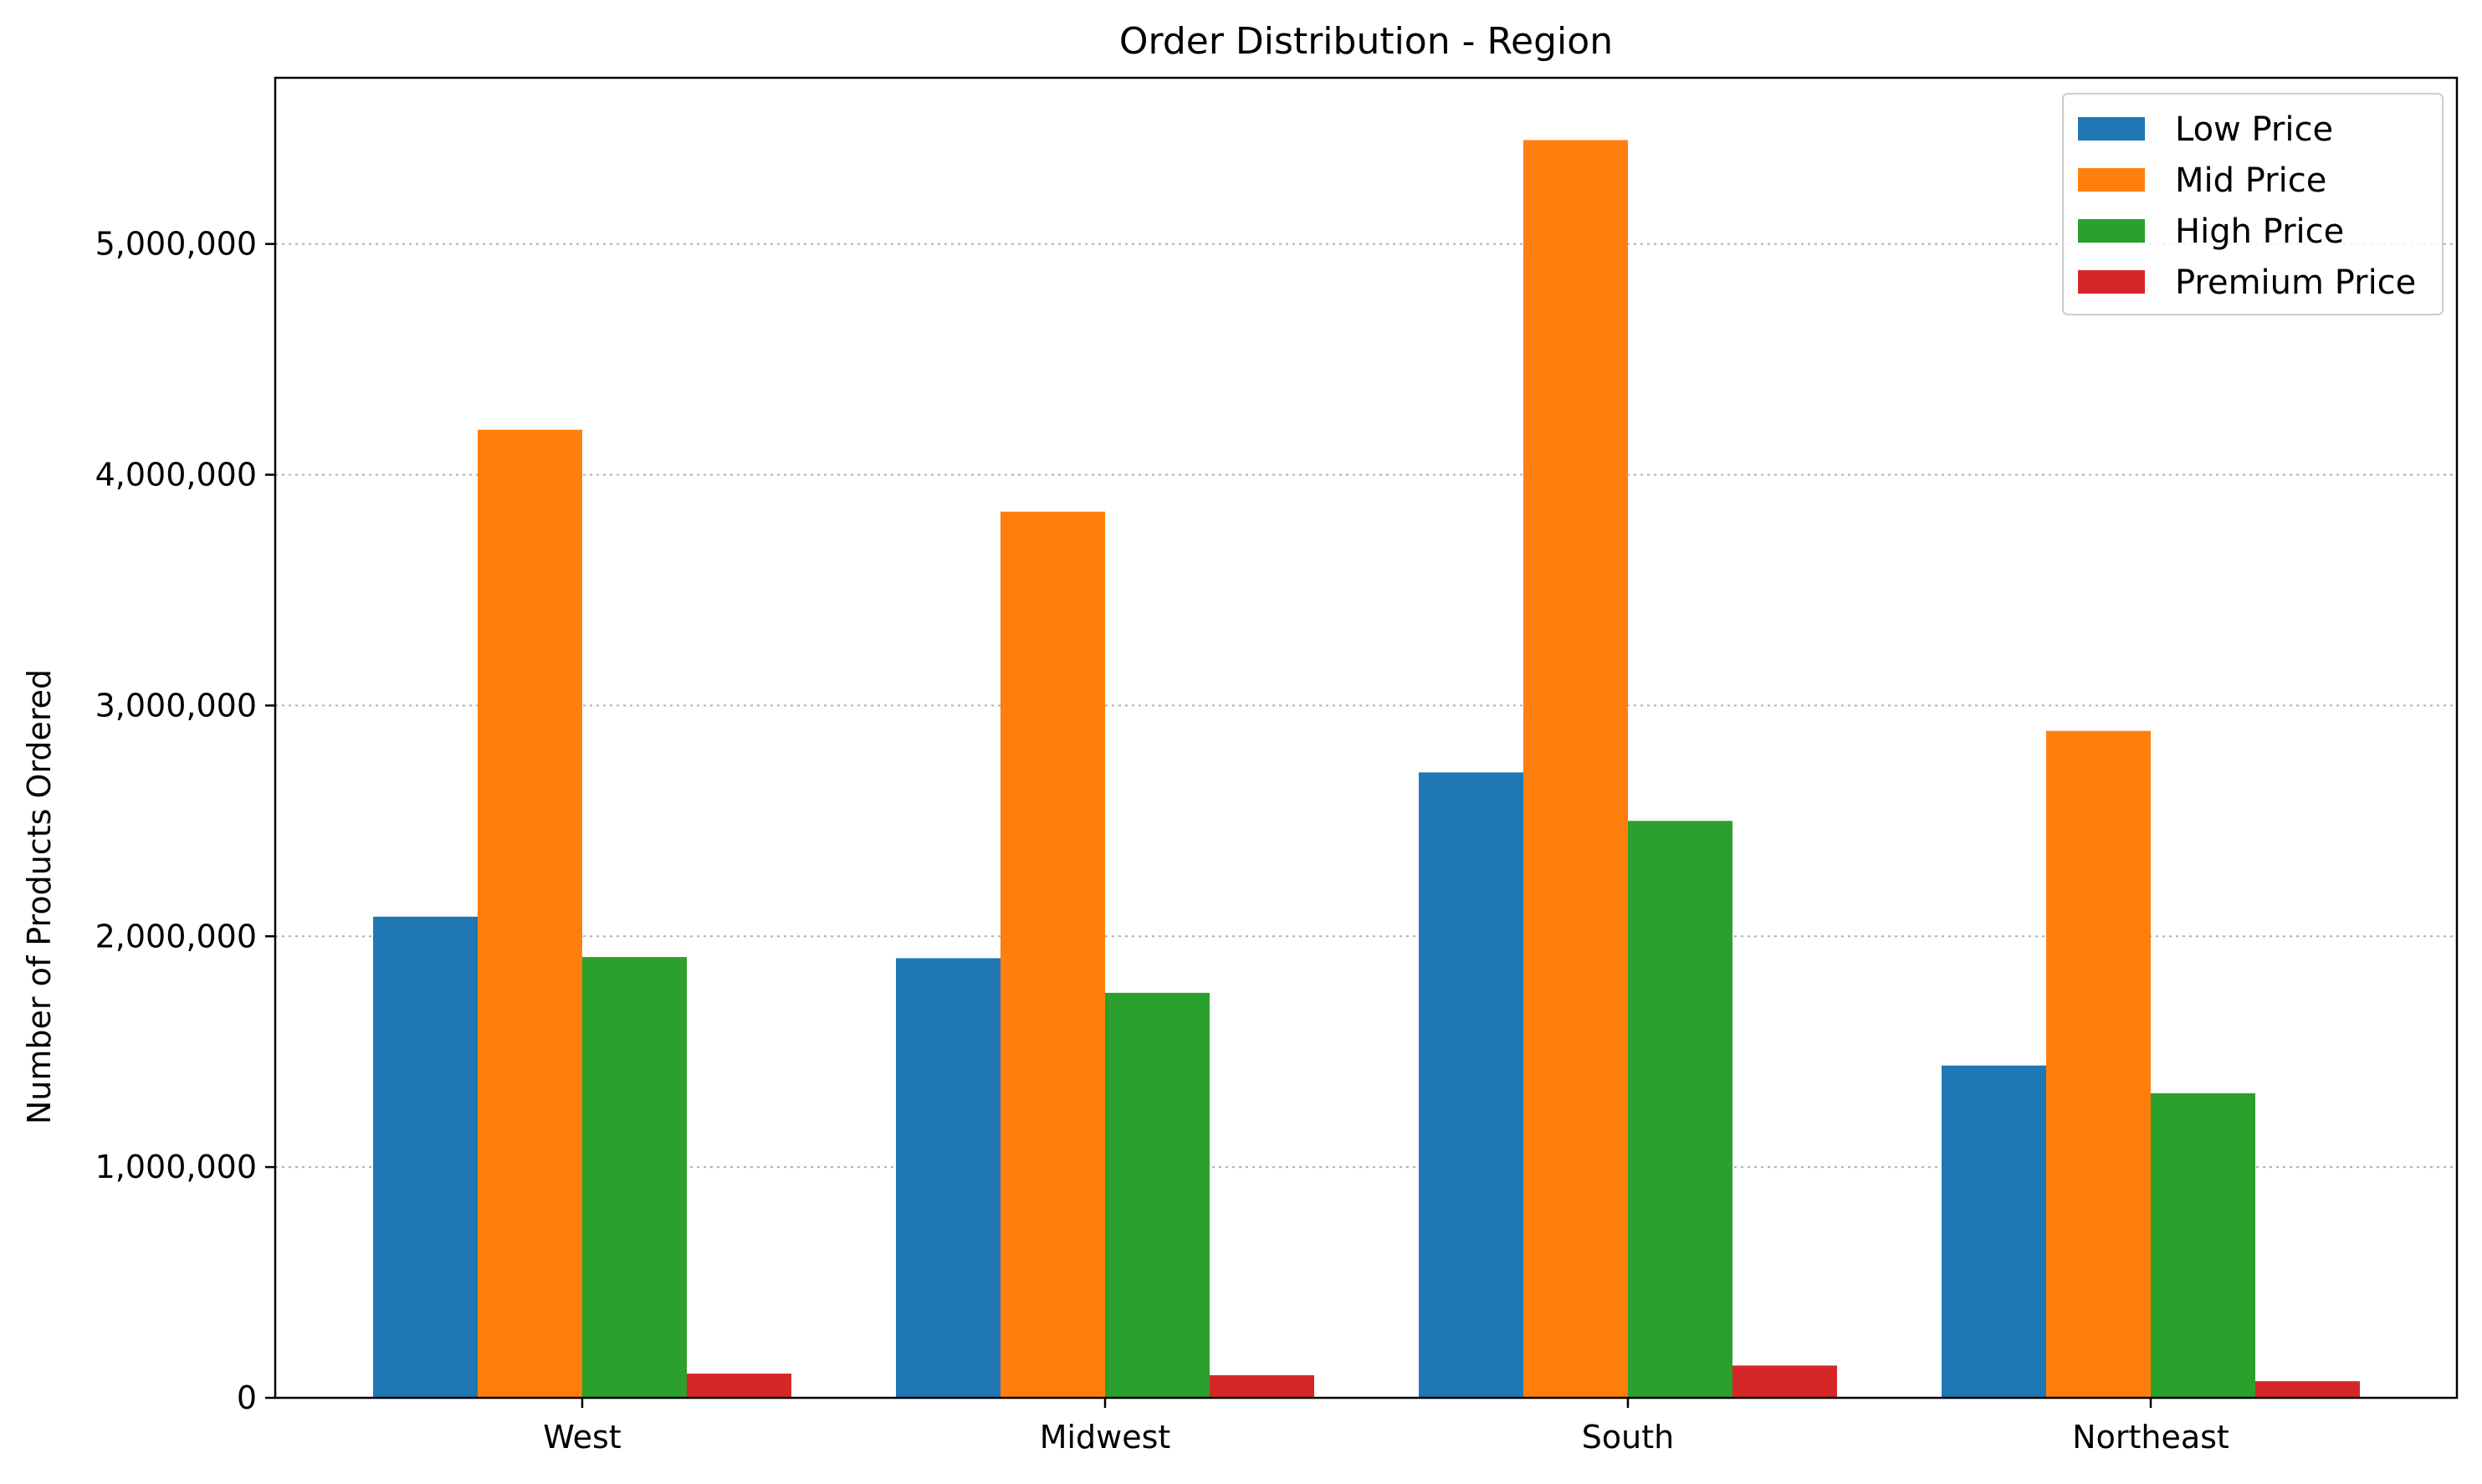 The height and width of the screenshot is (1484, 2482). What do you see at coordinates (1157, 1195) in the screenshot?
I see `bar-high-price-midwest` at bounding box center [1157, 1195].